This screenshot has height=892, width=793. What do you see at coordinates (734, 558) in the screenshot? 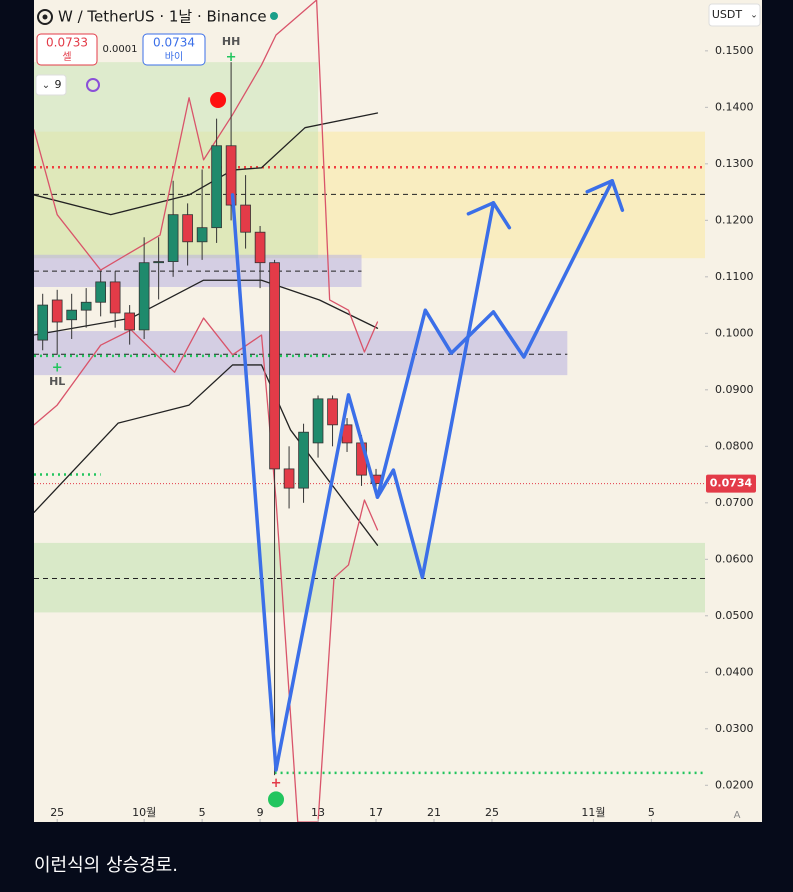
I see `y-tick-label: 0.0600` at bounding box center [734, 558].